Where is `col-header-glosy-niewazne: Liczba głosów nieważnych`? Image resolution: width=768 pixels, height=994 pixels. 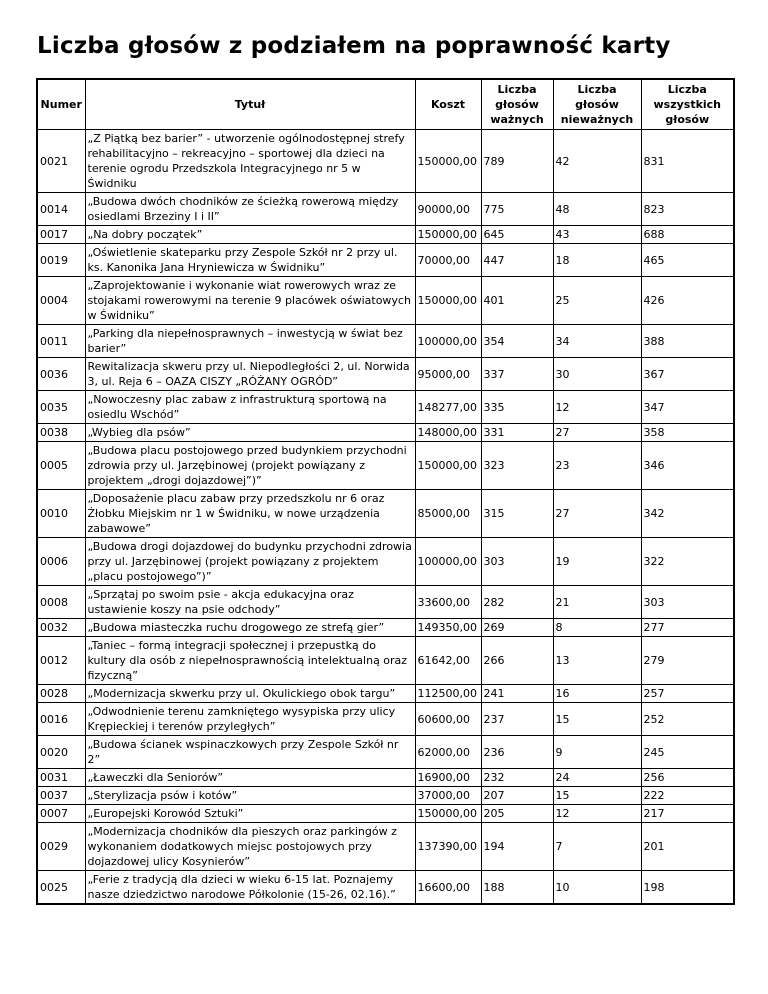
col-header-glosy-niewazne: Liczba głosów nieważnych is located at coordinates (597, 104).